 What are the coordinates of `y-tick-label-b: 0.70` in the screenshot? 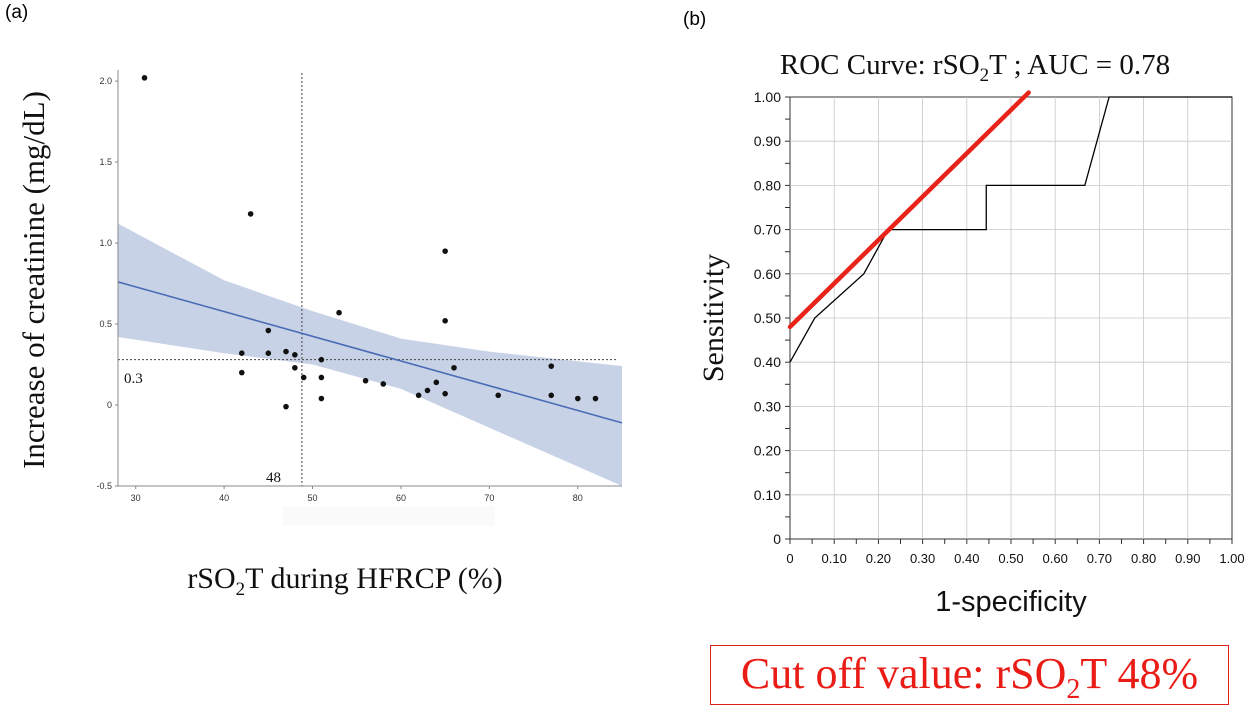 It's located at (767, 230).